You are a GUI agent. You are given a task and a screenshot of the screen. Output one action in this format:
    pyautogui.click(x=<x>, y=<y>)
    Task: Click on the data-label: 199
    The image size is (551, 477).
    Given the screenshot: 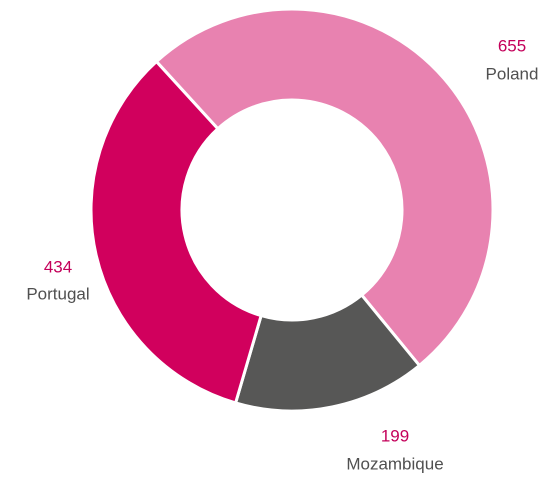 What is the action you would take?
    pyautogui.click(x=395, y=435)
    